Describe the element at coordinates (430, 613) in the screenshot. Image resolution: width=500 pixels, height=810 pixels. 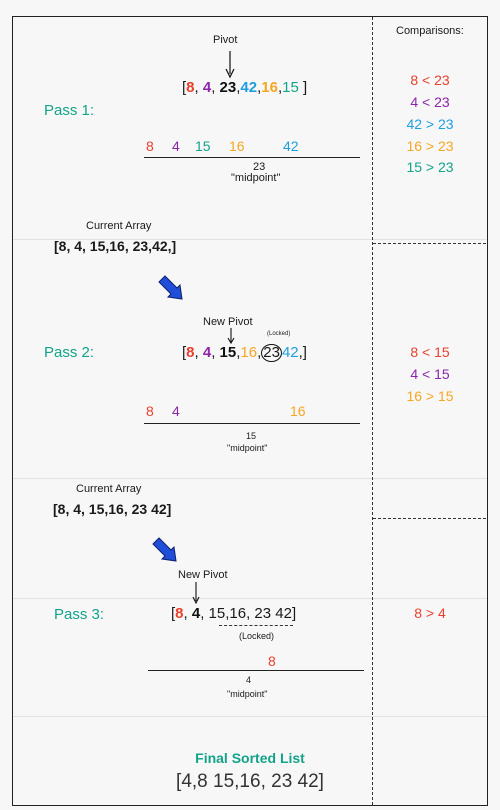
I see `comparison-item: 8 > 4` at that location.